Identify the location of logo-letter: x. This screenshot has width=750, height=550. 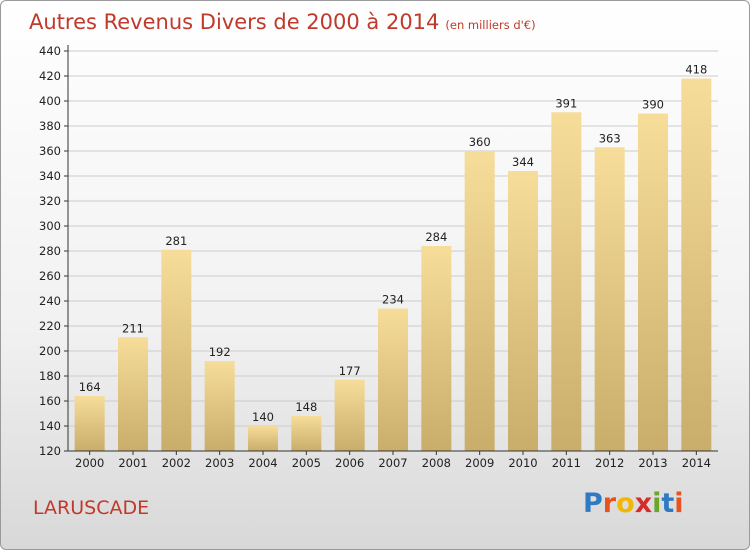
(643, 503).